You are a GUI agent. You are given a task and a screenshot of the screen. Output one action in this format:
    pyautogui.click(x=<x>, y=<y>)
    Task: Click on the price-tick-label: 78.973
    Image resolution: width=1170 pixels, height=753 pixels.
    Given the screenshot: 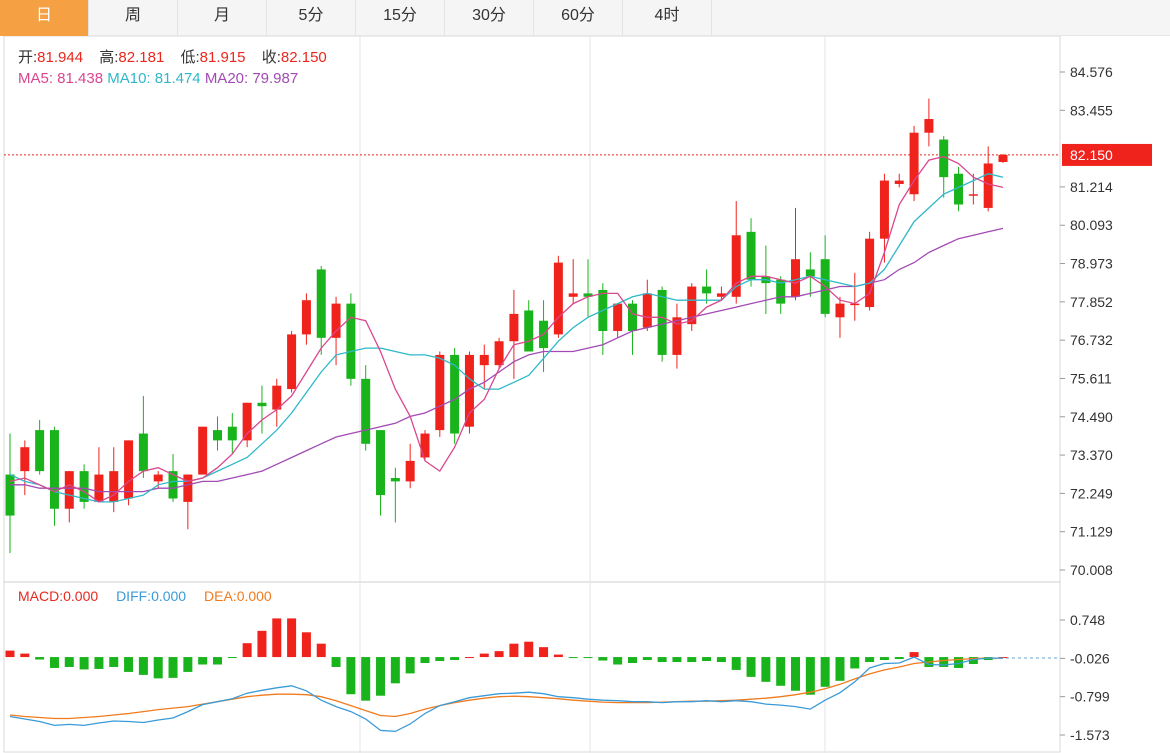 What is the action you would take?
    pyautogui.click(x=1091, y=264)
    